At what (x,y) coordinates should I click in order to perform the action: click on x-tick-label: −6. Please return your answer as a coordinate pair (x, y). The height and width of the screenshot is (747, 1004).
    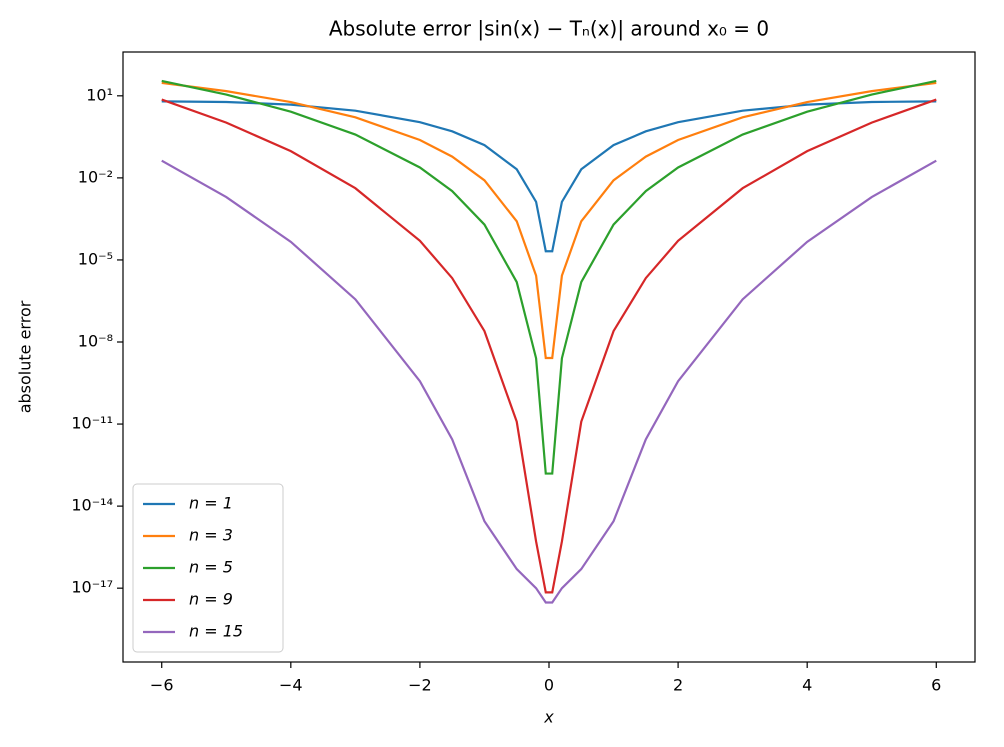
    Looking at the image, I should click on (162, 685).